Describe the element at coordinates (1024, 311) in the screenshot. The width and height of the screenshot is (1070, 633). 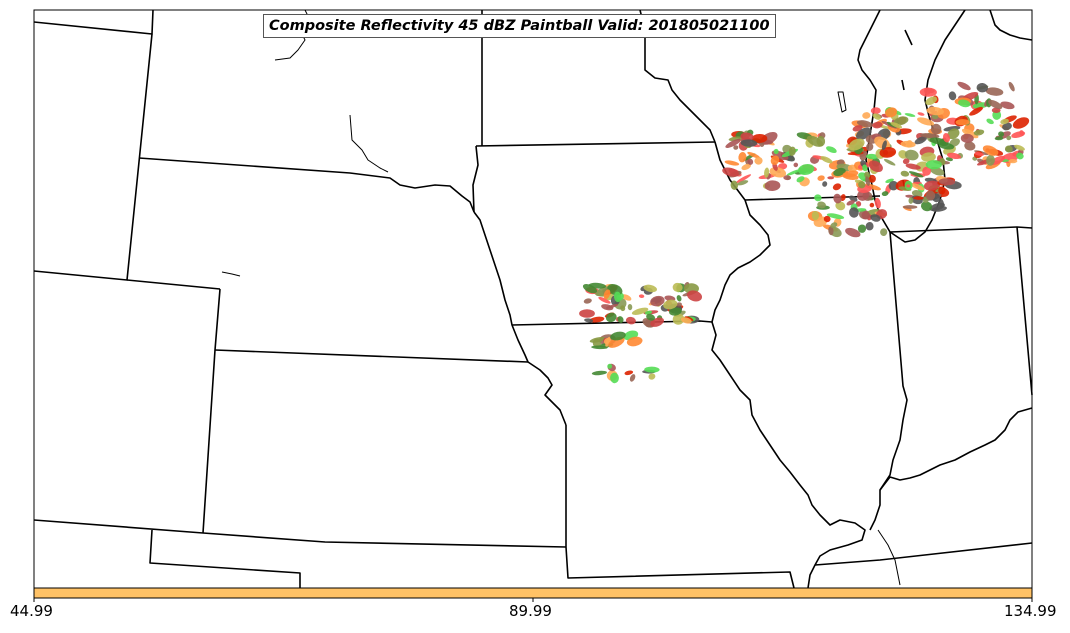
I see `border-in-oh-vertical` at that location.